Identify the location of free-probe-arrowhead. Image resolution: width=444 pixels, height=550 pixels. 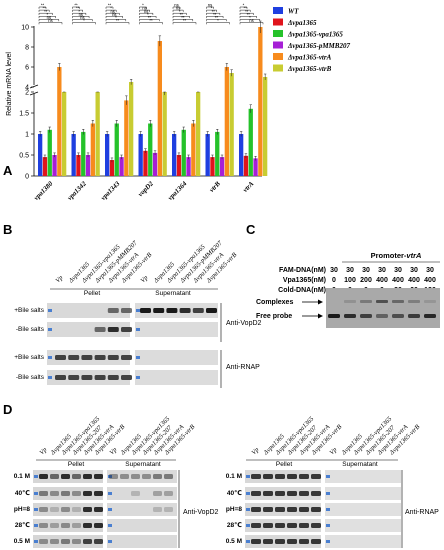
(320, 316).